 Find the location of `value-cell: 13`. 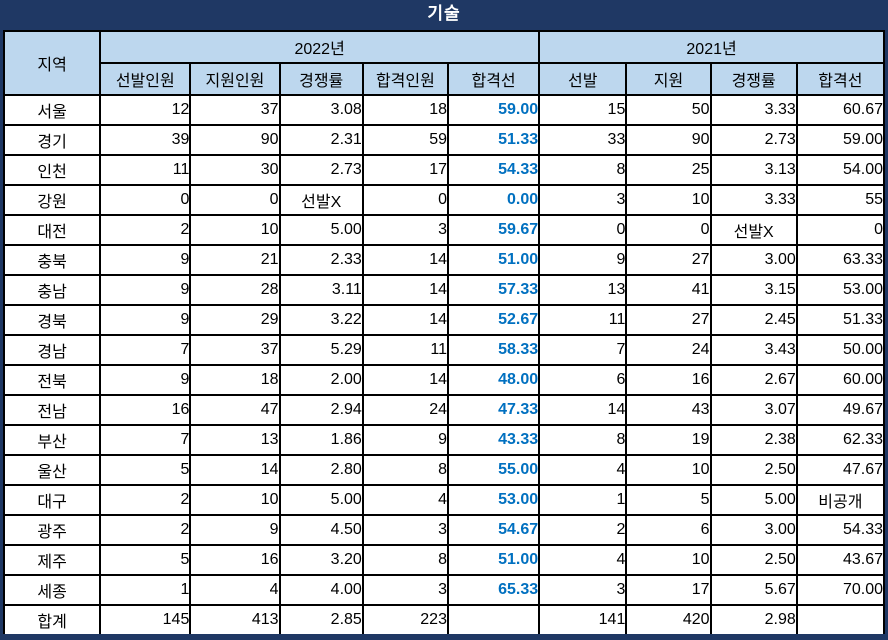

value-cell: 13 is located at coordinates (235, 440).